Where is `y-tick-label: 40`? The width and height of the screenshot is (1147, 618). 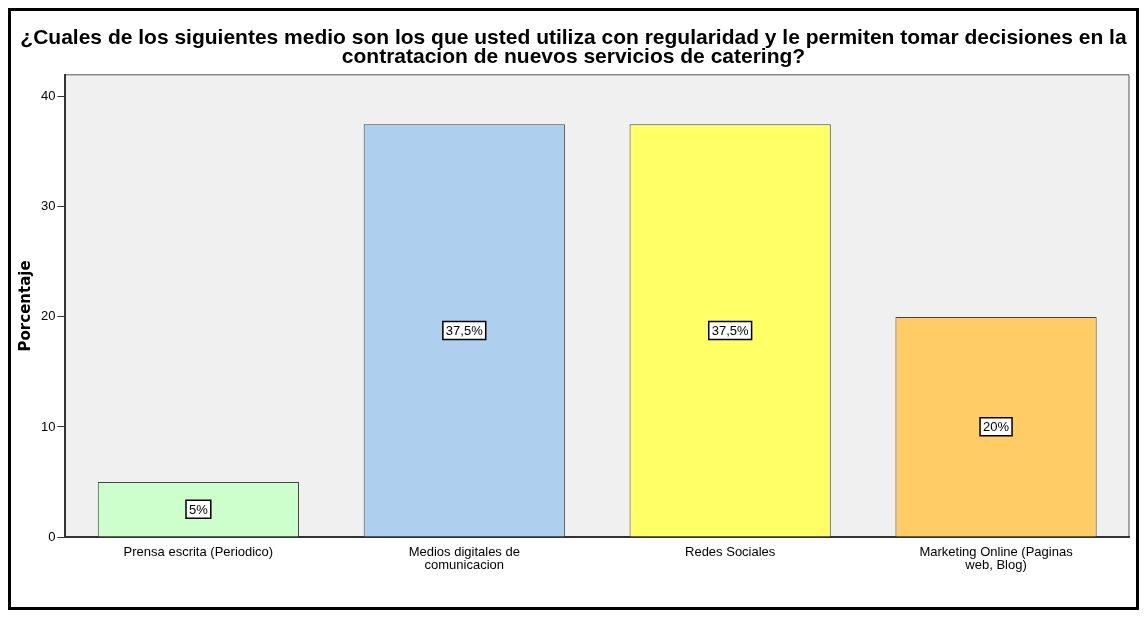
y-tick-label: 40 is located at coordinates (48, 96).